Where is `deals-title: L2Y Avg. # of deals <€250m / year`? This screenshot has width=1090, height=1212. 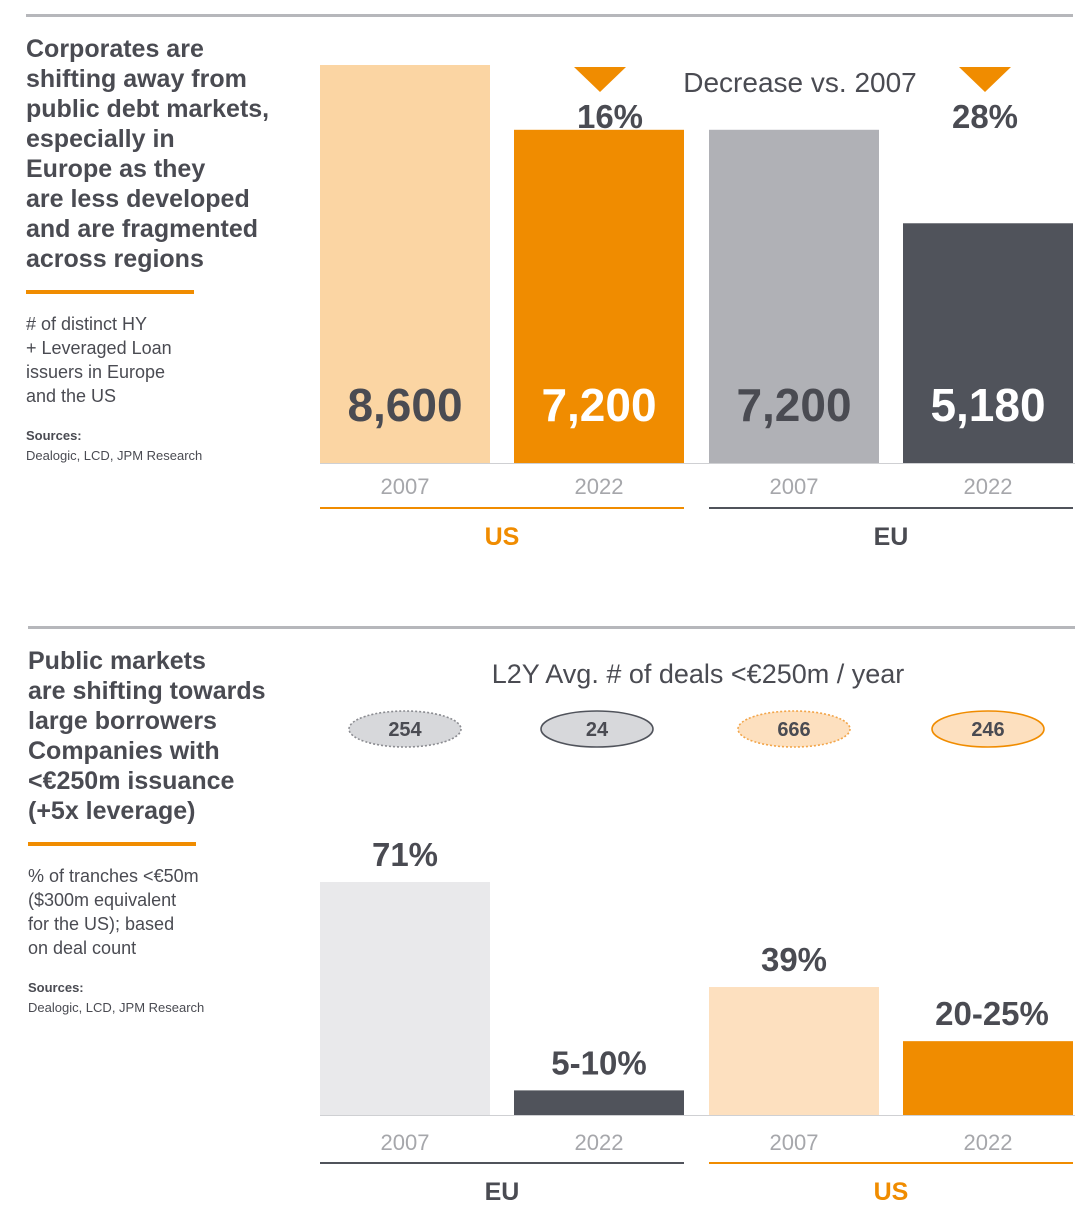 deals-title: L2Y Avg. # of deals <€250m / year is located at coordinates (698, 674).